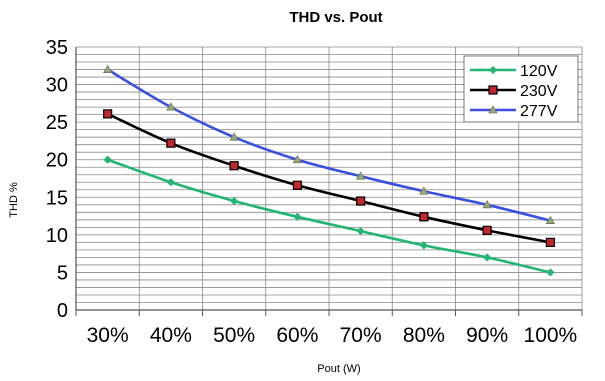  What do you see at coordinates (361, 335) in the screenshot?
I see `x-tick-label: 70%` at bounding box center [361, 335].